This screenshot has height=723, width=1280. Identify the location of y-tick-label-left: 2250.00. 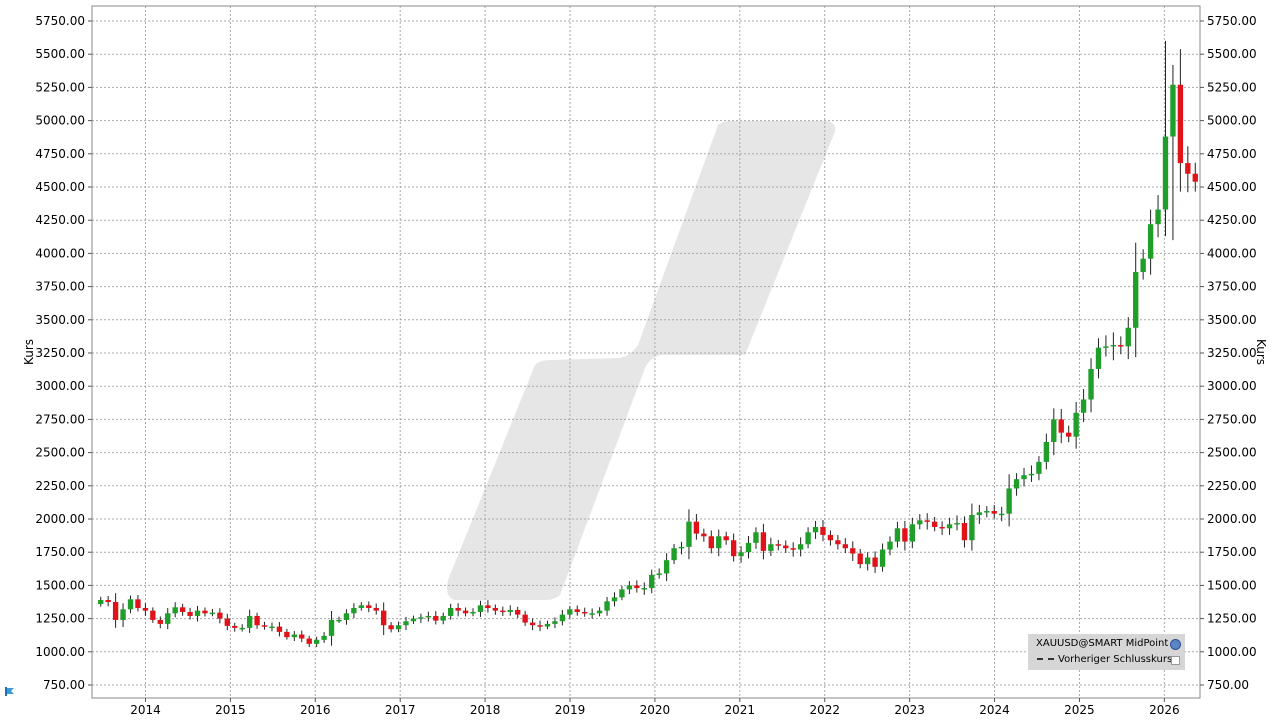
(60, 486).